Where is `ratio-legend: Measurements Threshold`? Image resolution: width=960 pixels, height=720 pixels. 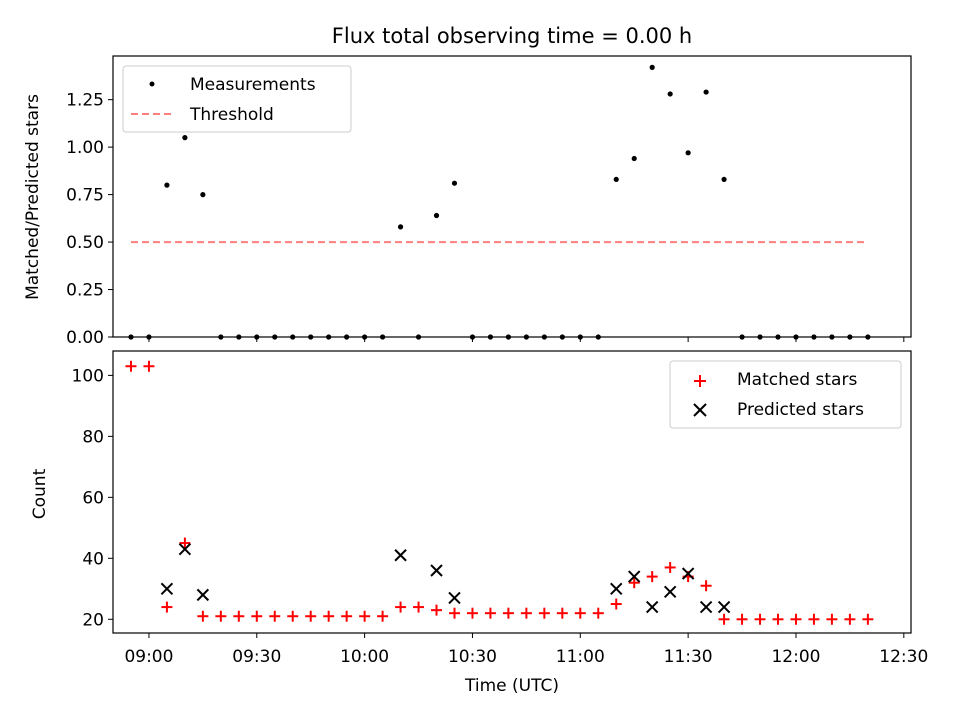 ratio-legend: Measurements Threshold is located at coordinates (237, 99).